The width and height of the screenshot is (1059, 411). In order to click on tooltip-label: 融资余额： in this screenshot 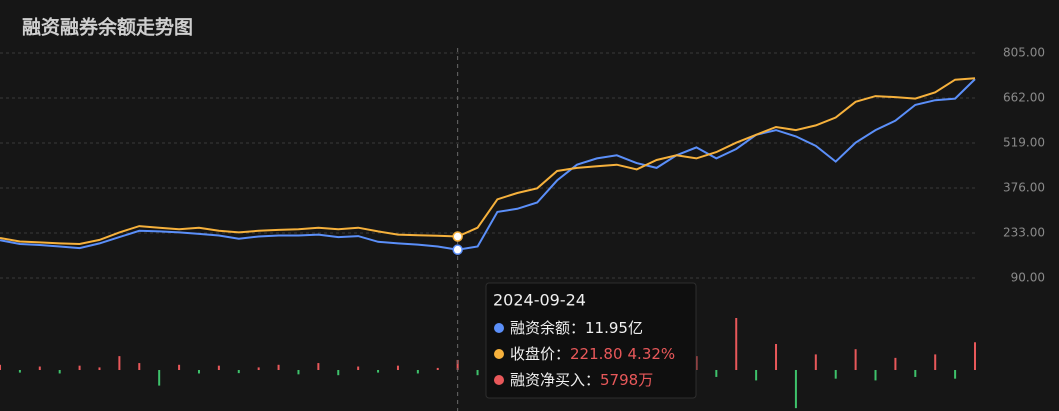, I will do `click(547, 328)`.